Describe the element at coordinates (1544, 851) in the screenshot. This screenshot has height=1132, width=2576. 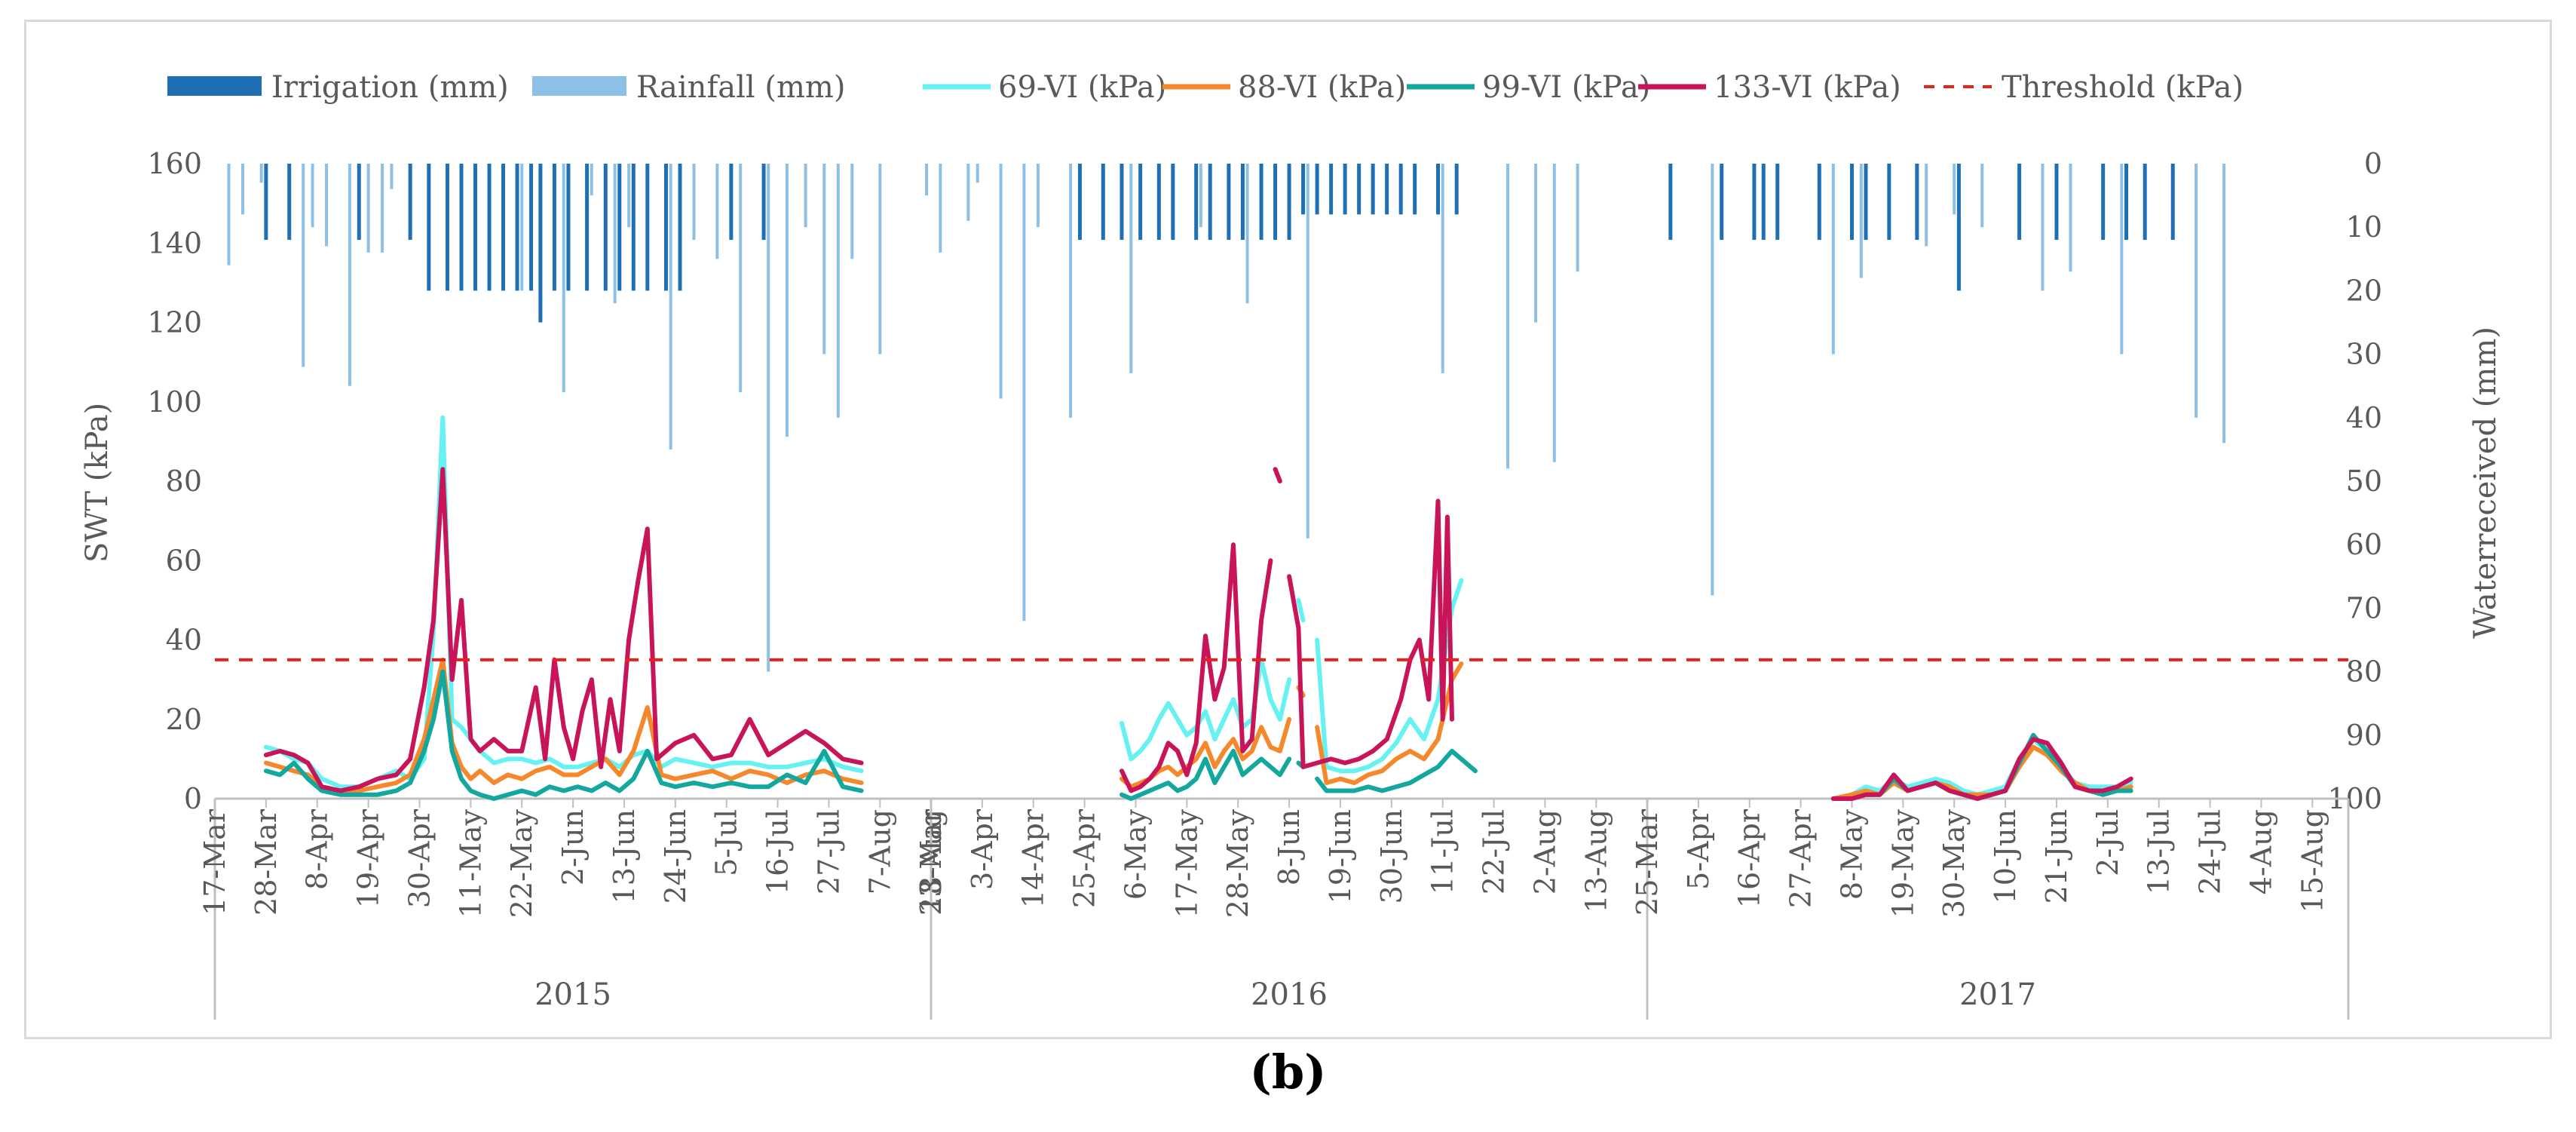
I see `x-tick-label: 2-Aug` at that location.